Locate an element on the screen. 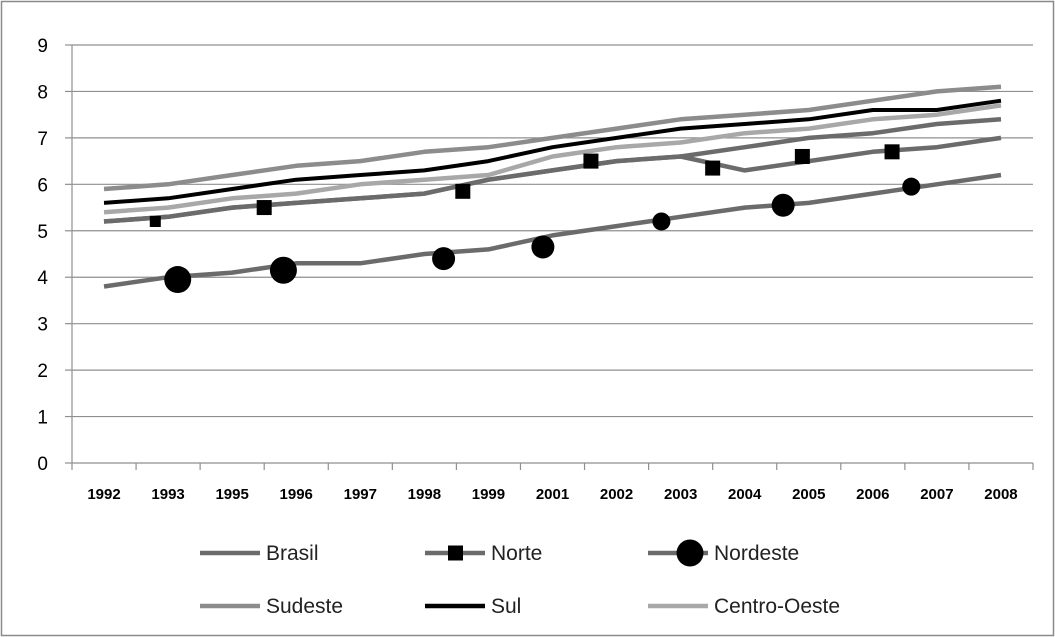 The image size is (1055, 637). y-tick-label: 5 is located at coordinates (42, 232).